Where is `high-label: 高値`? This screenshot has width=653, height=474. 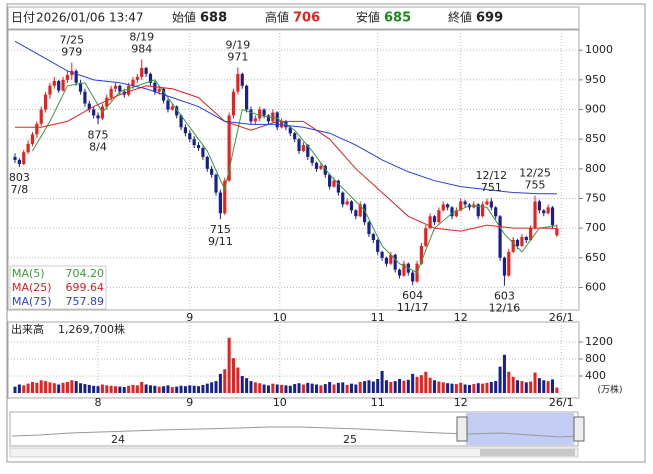 high-label: 高値 is located at coordinates (277, 17).